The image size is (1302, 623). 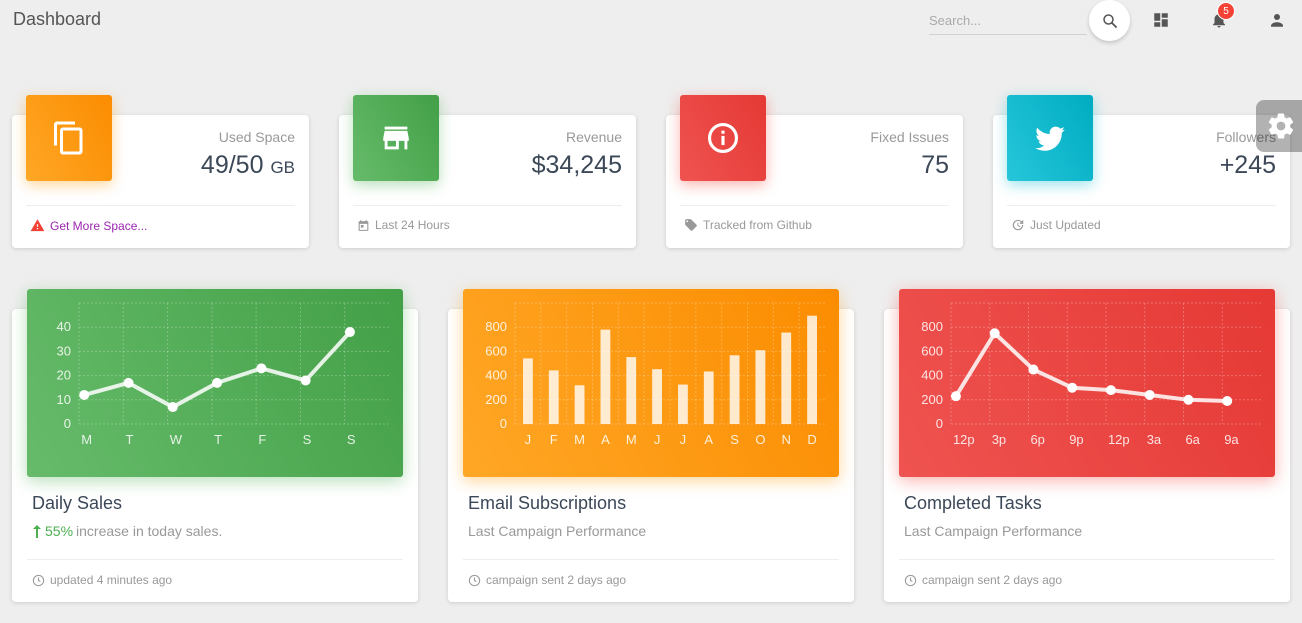 I want to click on chart-subtitle: Last Campaign Performance, so click(x=993, y=531).